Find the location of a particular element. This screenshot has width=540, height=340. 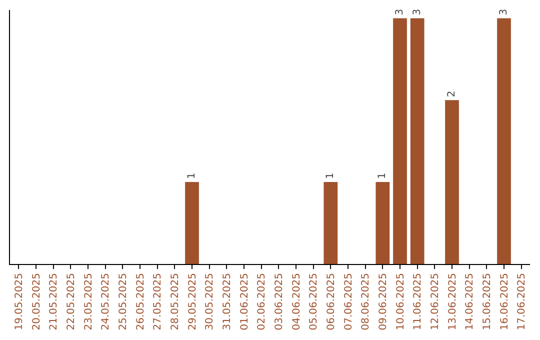

x-tick-label: 02.06.2025 is located at coordinates (262, 301).